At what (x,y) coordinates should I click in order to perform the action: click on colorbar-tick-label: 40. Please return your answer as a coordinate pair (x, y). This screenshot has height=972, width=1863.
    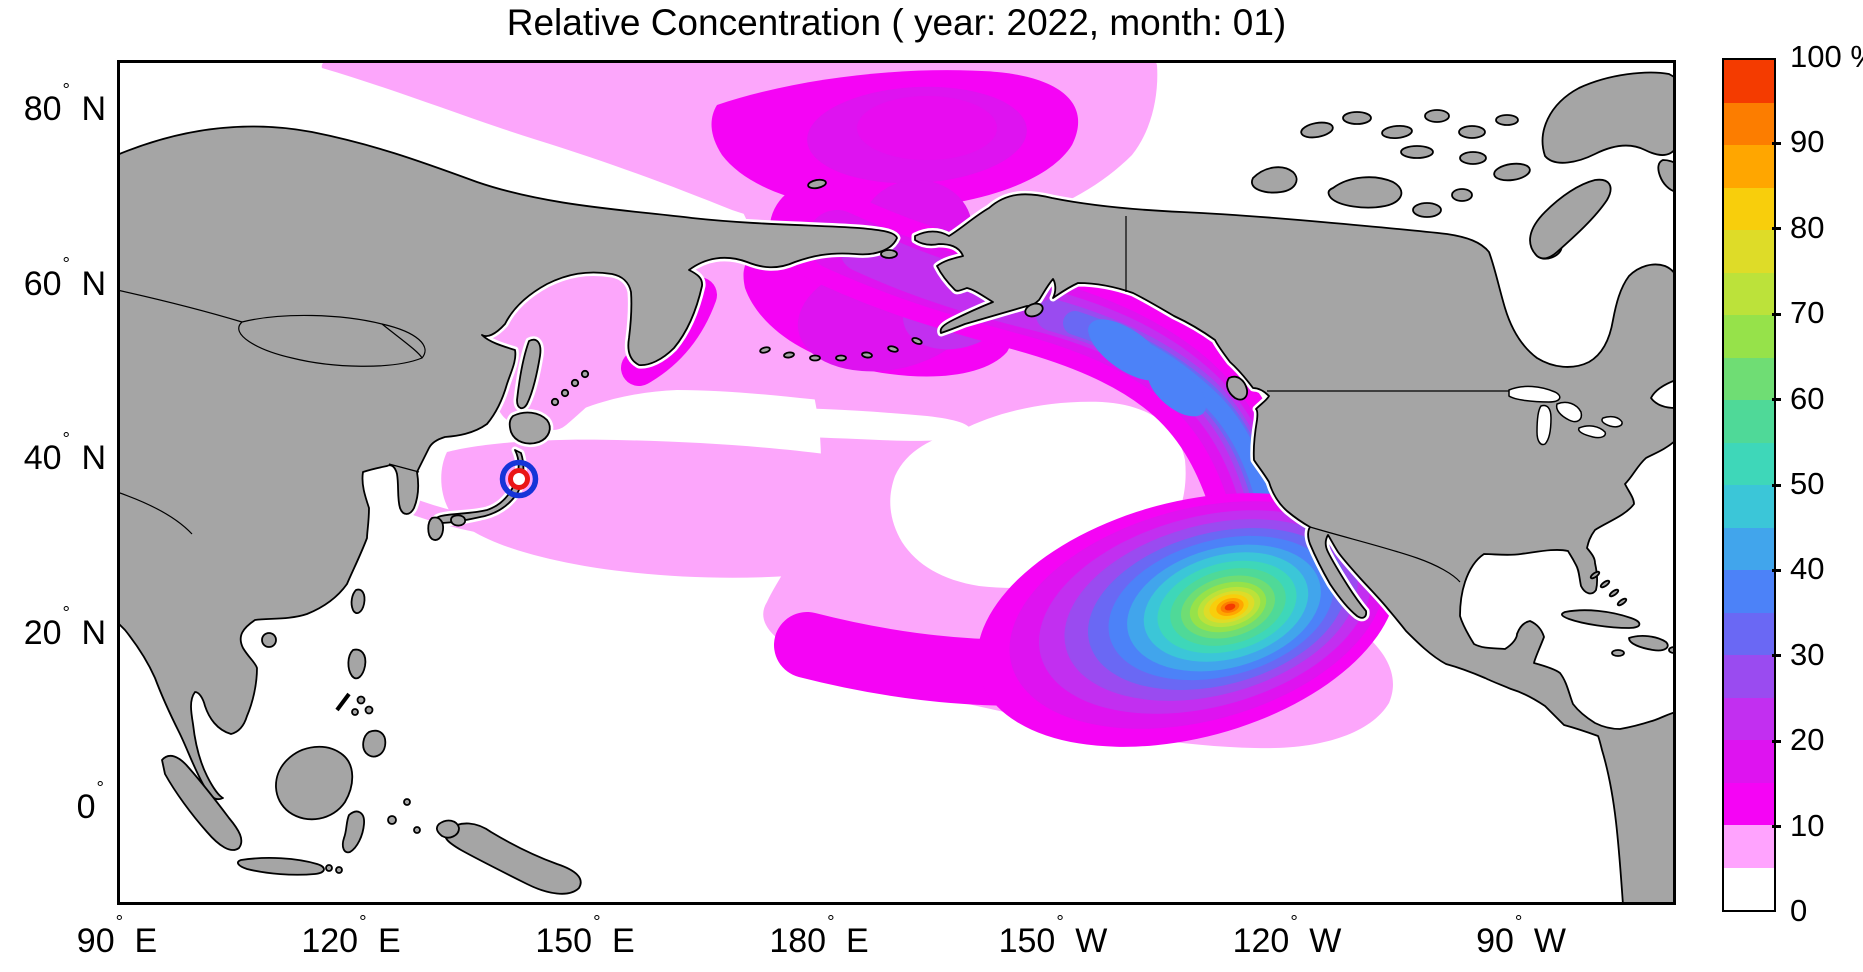
    Looking at the image, I should click on (1807, 569).